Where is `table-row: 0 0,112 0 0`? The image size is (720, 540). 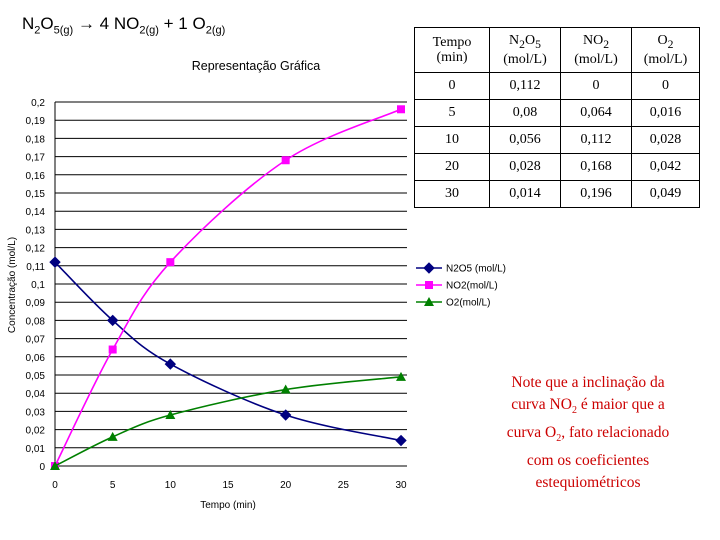
table-row: 0 0,112 0 0 is located at coordinates (557, 86).